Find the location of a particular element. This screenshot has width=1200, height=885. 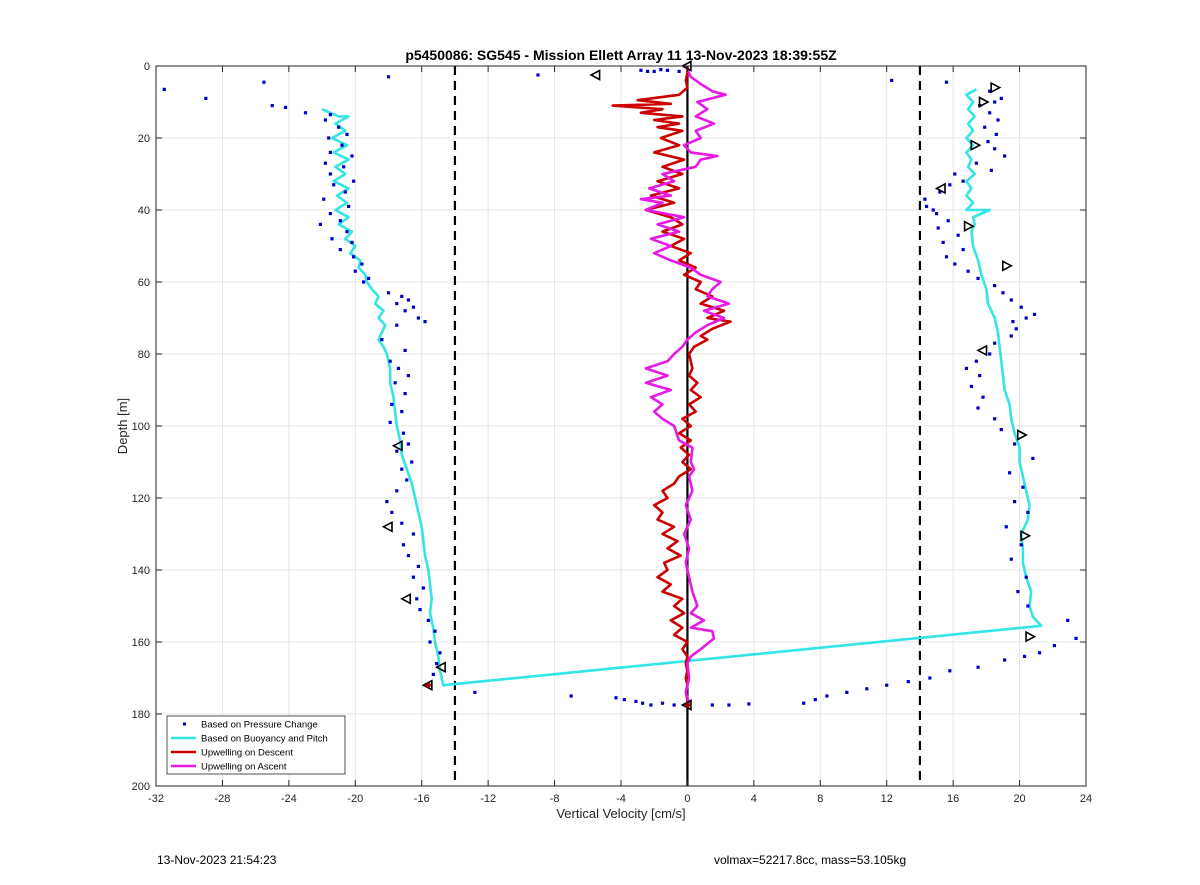

x-axis-label: Vertical Velocity [cm/s] is located at coordinates (620, 813).